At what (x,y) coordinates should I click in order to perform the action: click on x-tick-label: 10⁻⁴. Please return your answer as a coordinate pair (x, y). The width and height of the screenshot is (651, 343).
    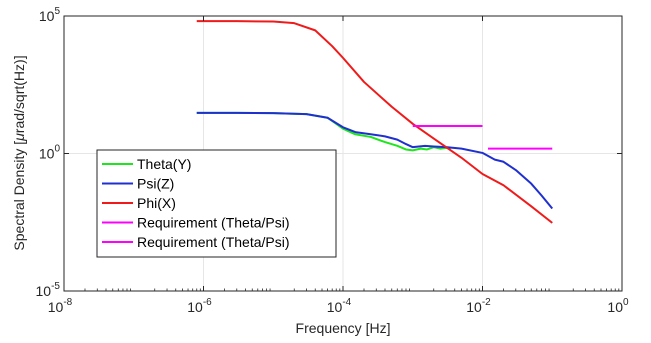
    Looking at the image, I should click on (339, 306).